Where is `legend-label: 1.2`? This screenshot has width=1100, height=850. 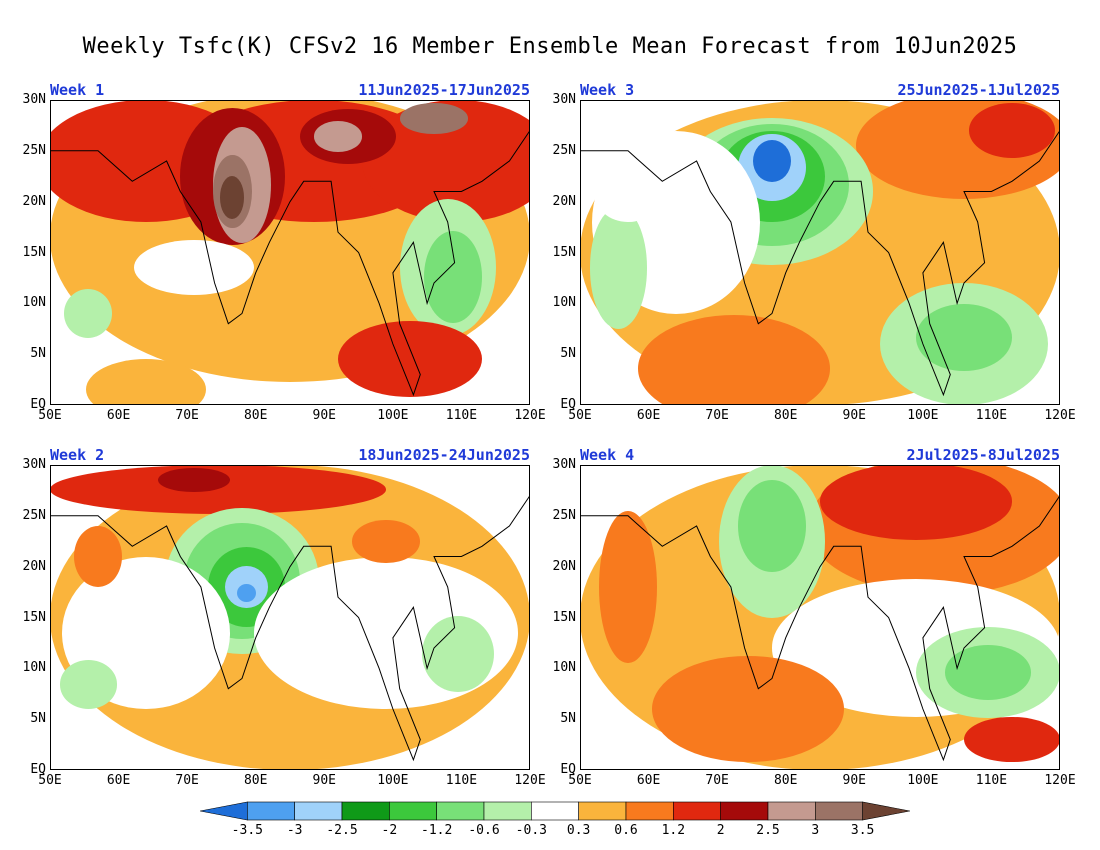
legend-label: 1.2 is located at coordinates (673, 830).